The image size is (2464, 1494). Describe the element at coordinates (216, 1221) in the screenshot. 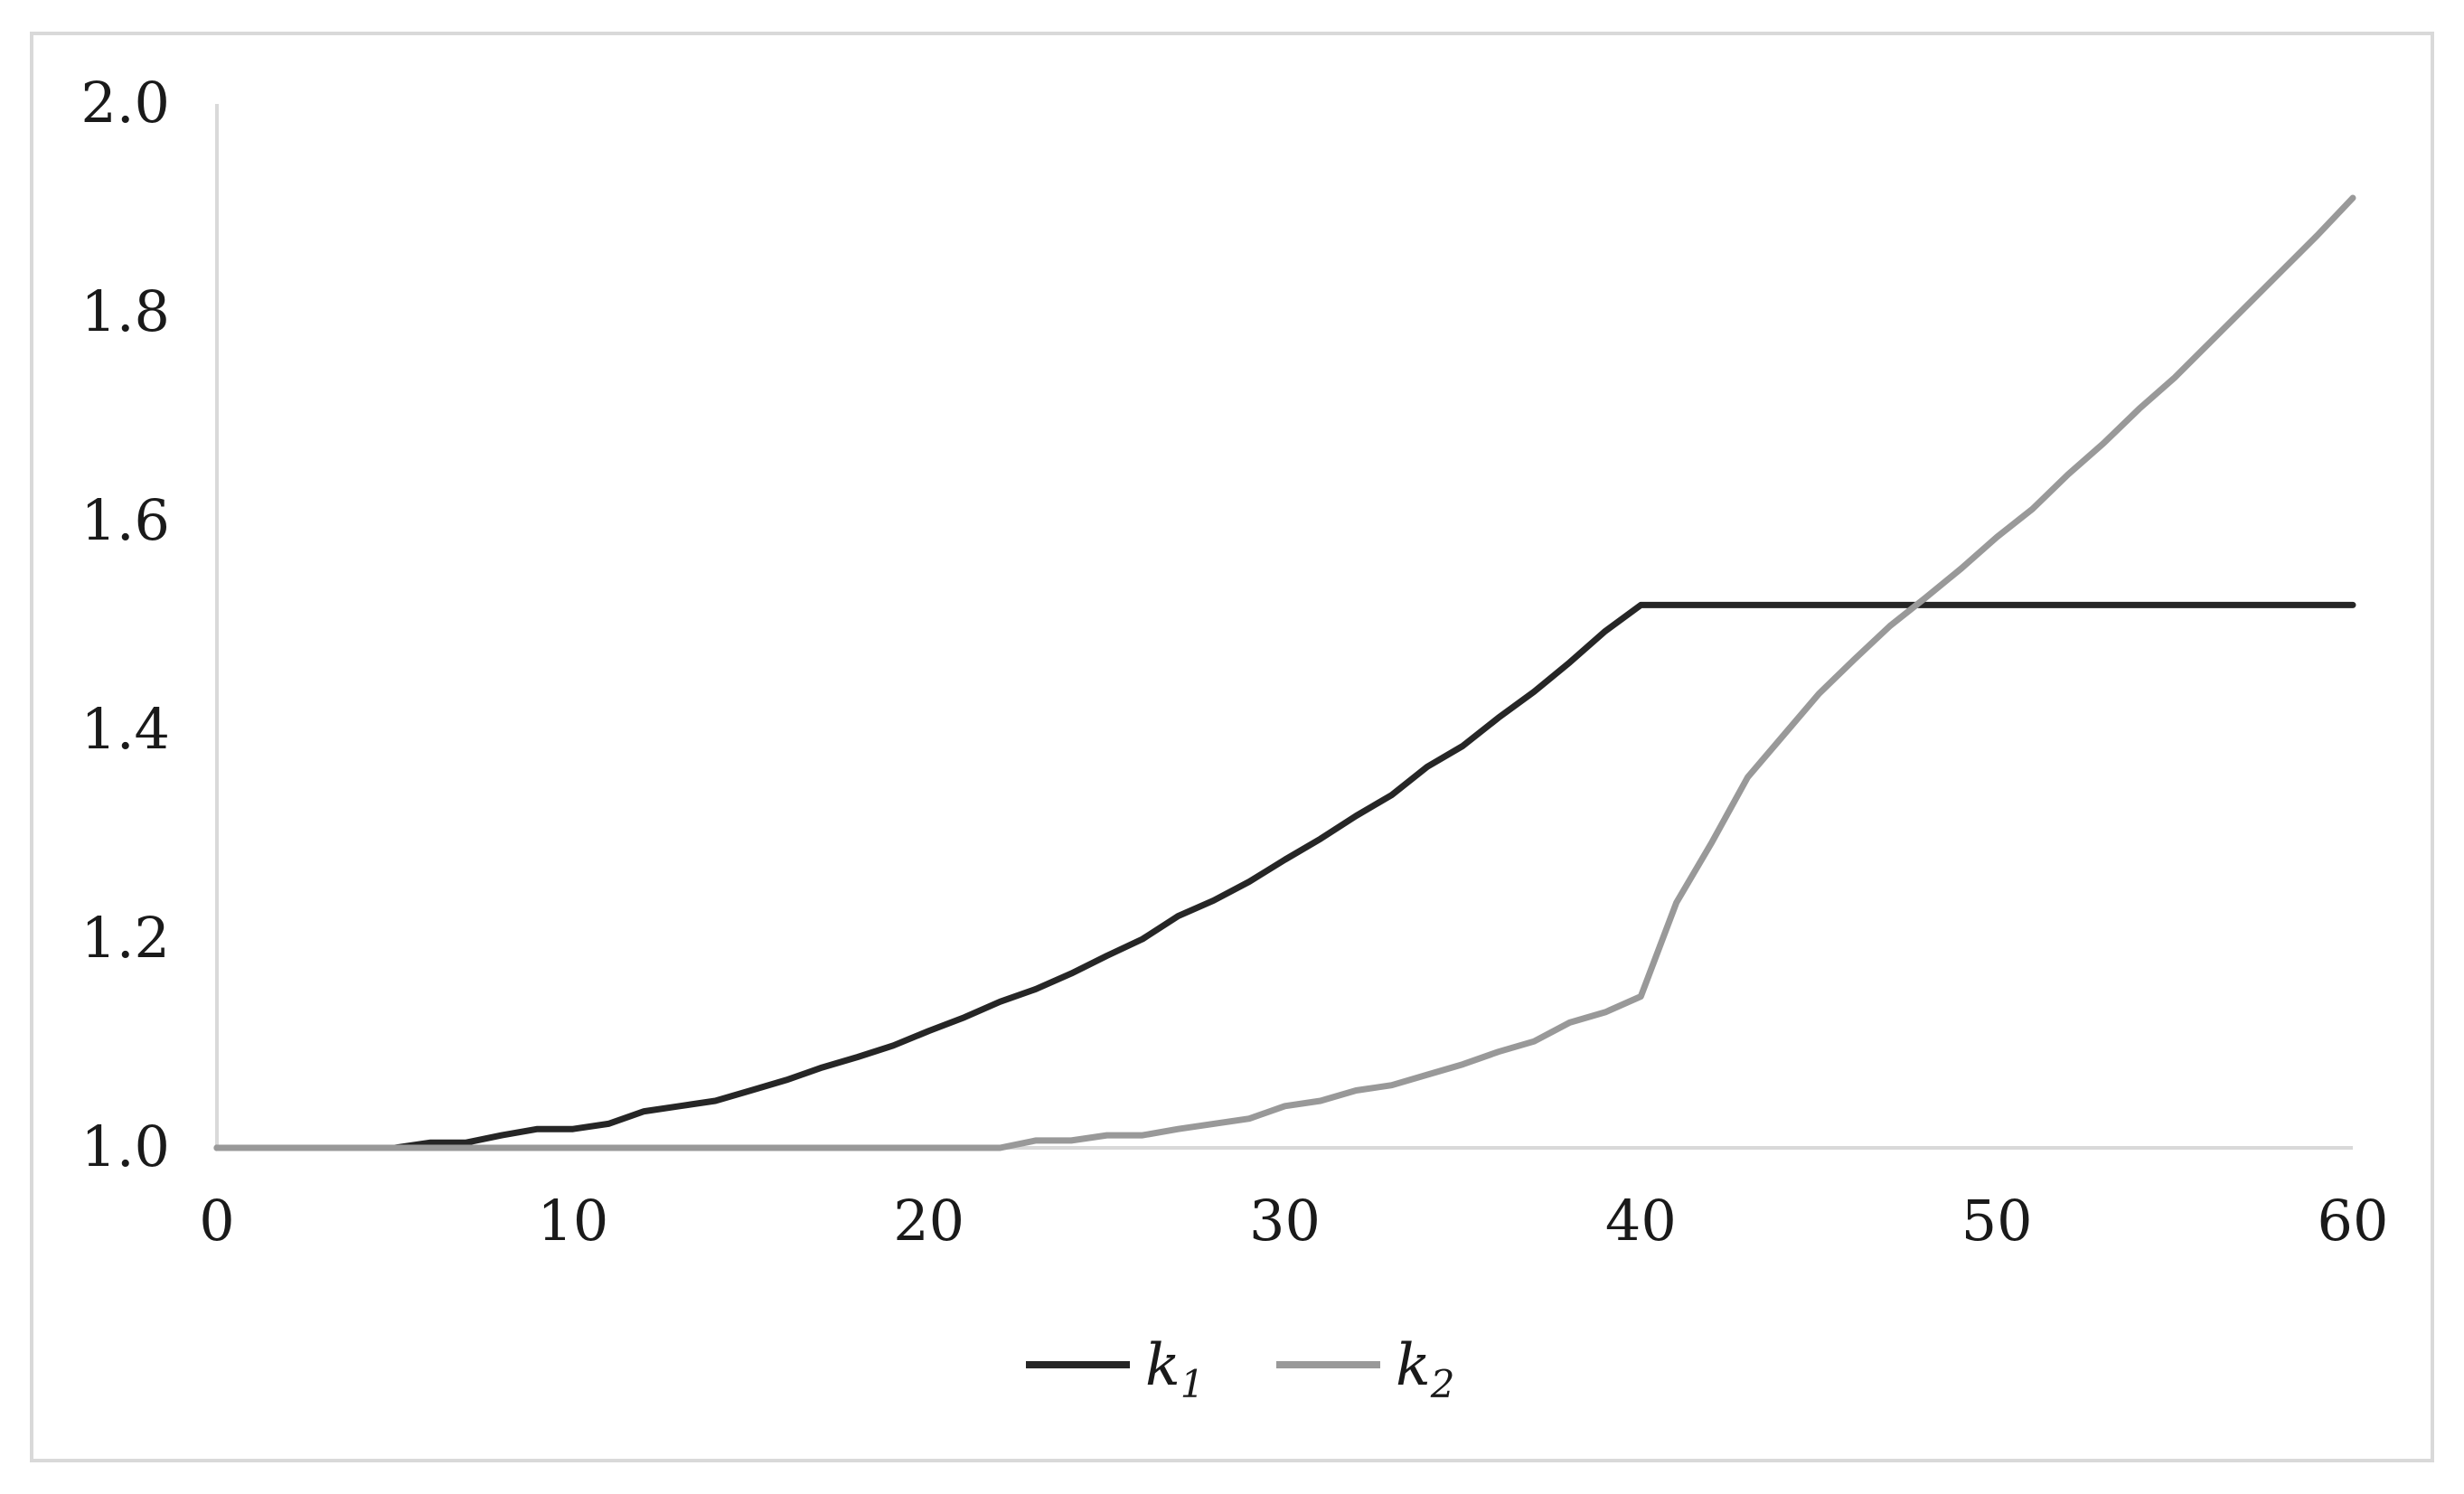

I see `x-tick-label: 0` at that location.